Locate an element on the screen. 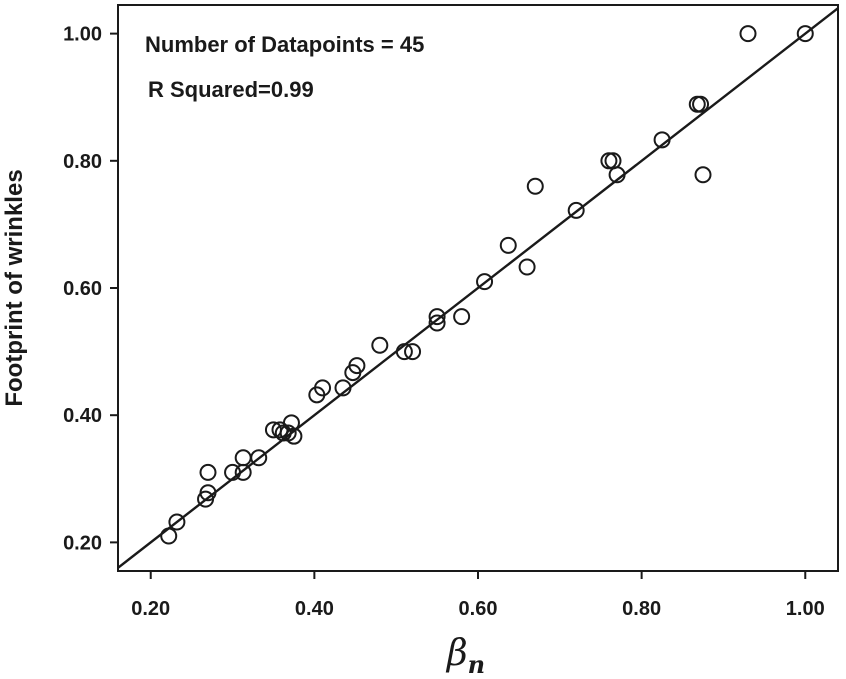  x-tick-label: 0.60 is located at coordinates (478, 609).